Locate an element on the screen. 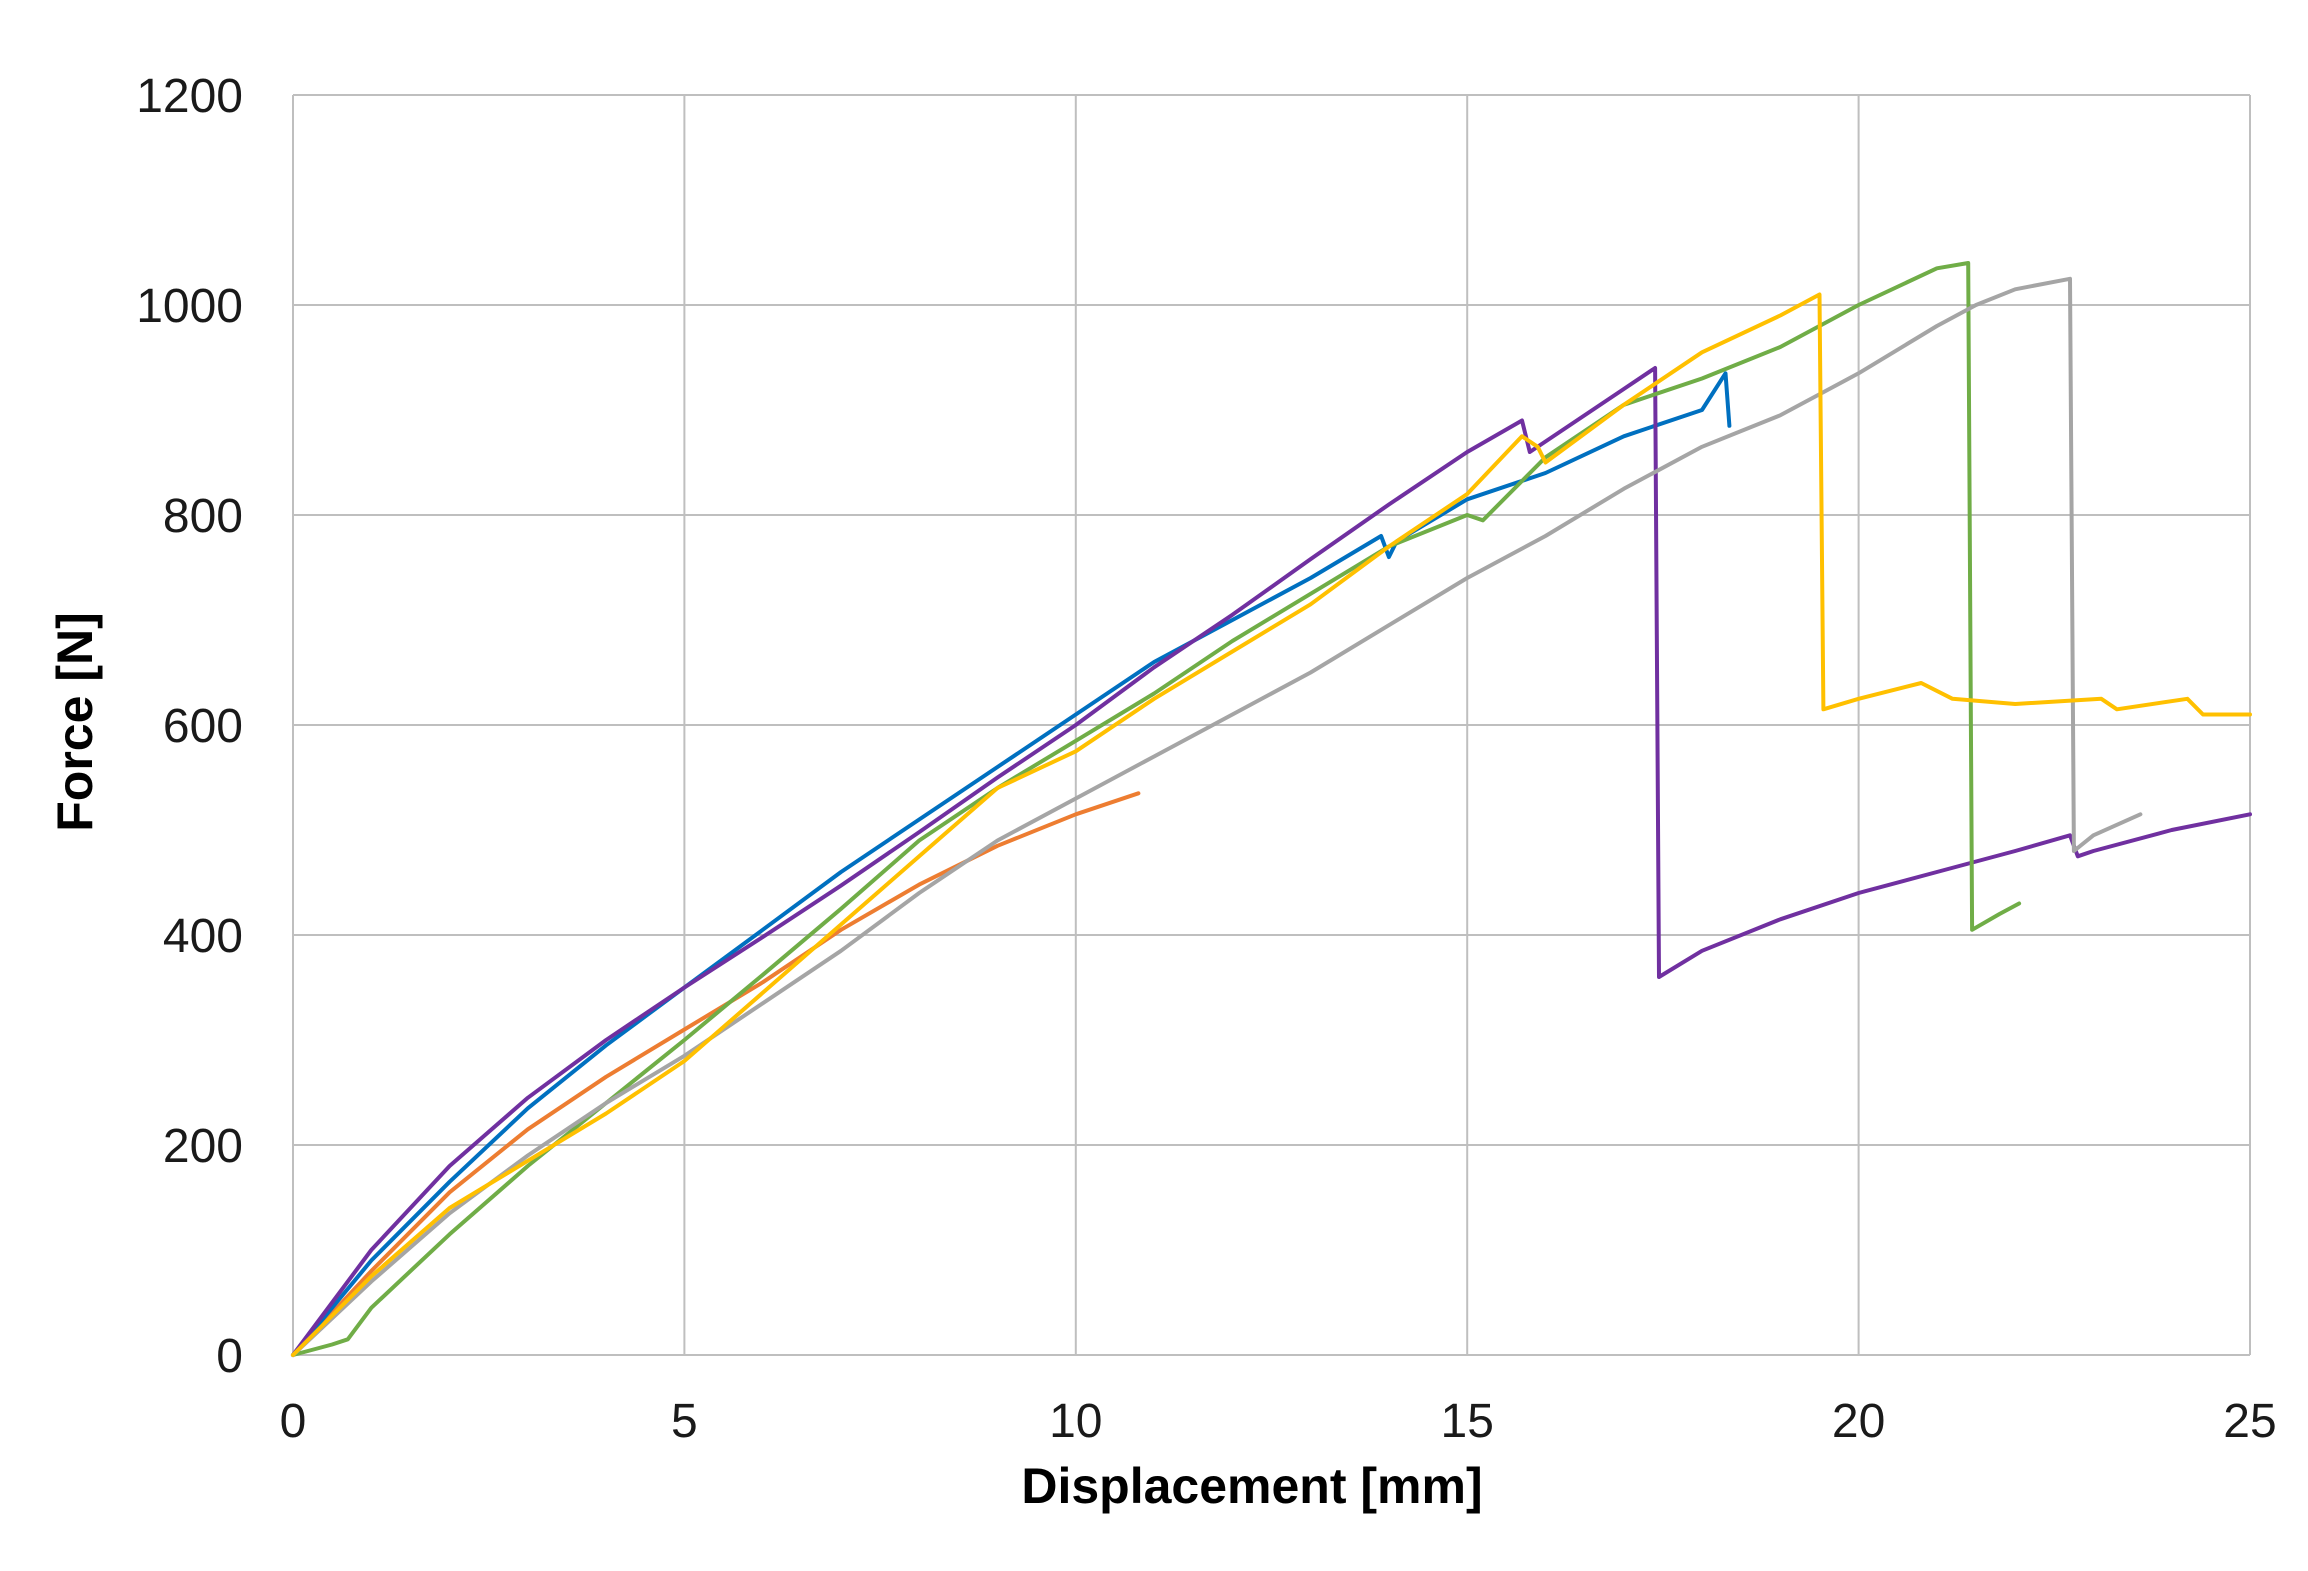  y-tick-label: 0 is located at coordinates (229, 1356).